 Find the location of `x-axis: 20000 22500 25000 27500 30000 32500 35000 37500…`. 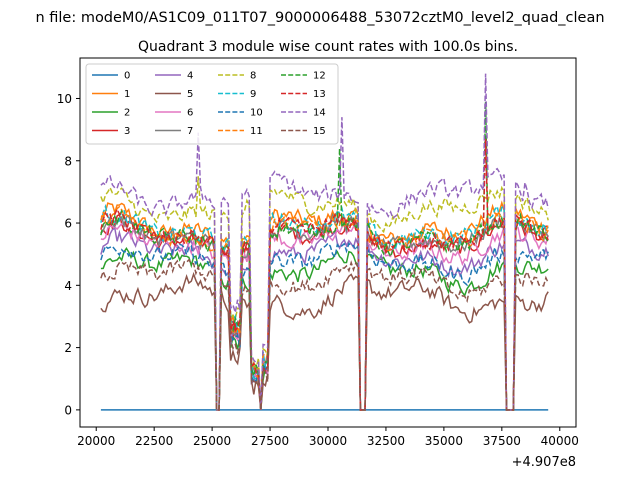

x-axis: 20000 22500 25000 27500 30000 32500 35000 37500… is located at coordinates (328, 437).